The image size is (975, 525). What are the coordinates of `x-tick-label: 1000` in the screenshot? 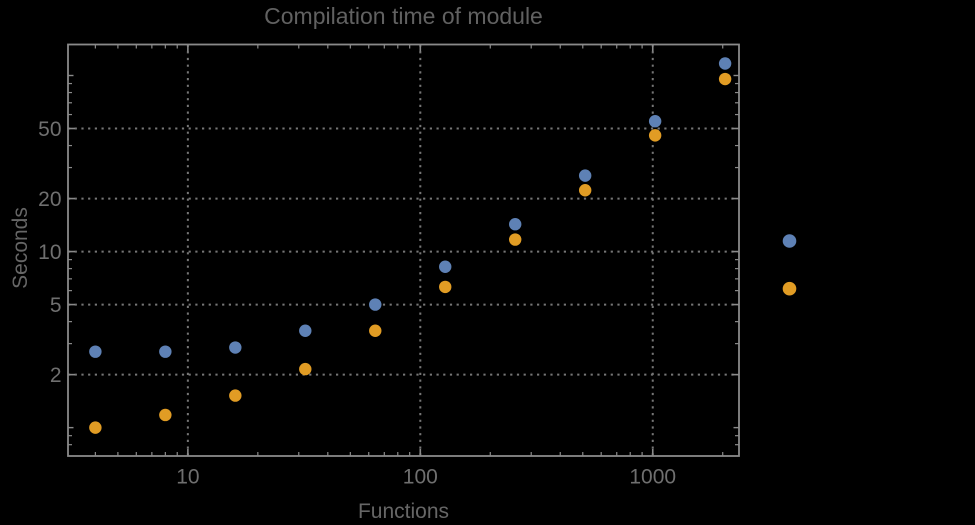 It's located at (652, 477).